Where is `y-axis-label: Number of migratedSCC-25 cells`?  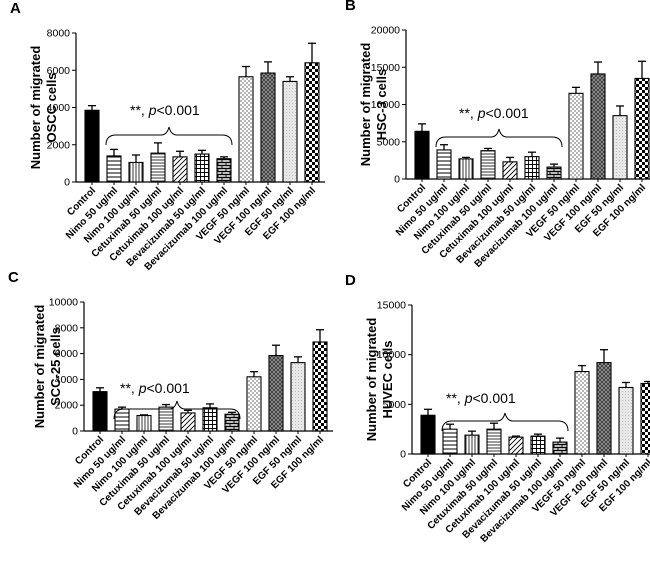 y-axis-label: Number of migratedSCC-25 cells is located at coordinates (47, 367).